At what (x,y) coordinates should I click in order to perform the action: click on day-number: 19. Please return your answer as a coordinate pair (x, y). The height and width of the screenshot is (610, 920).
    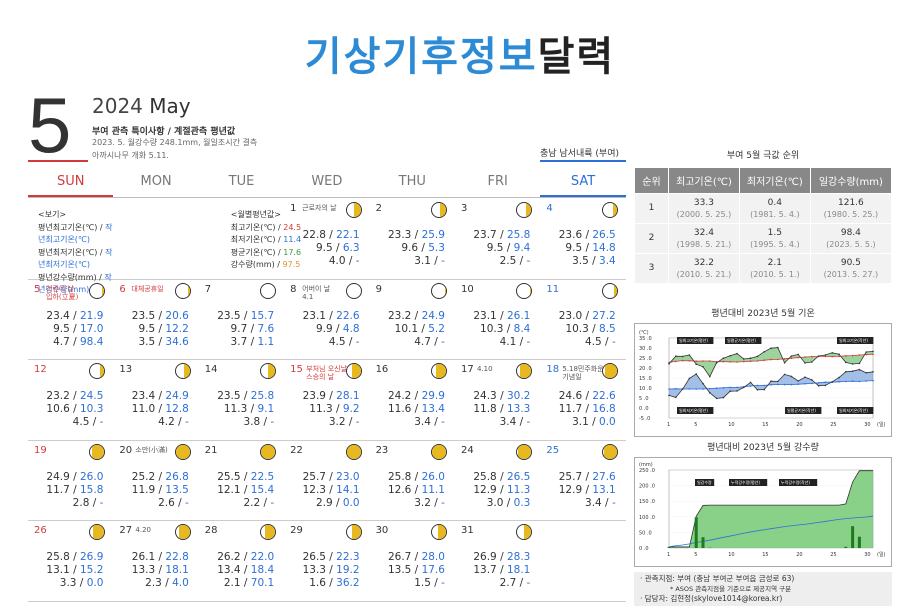
    Looking at the image, I should click on (40, 450).